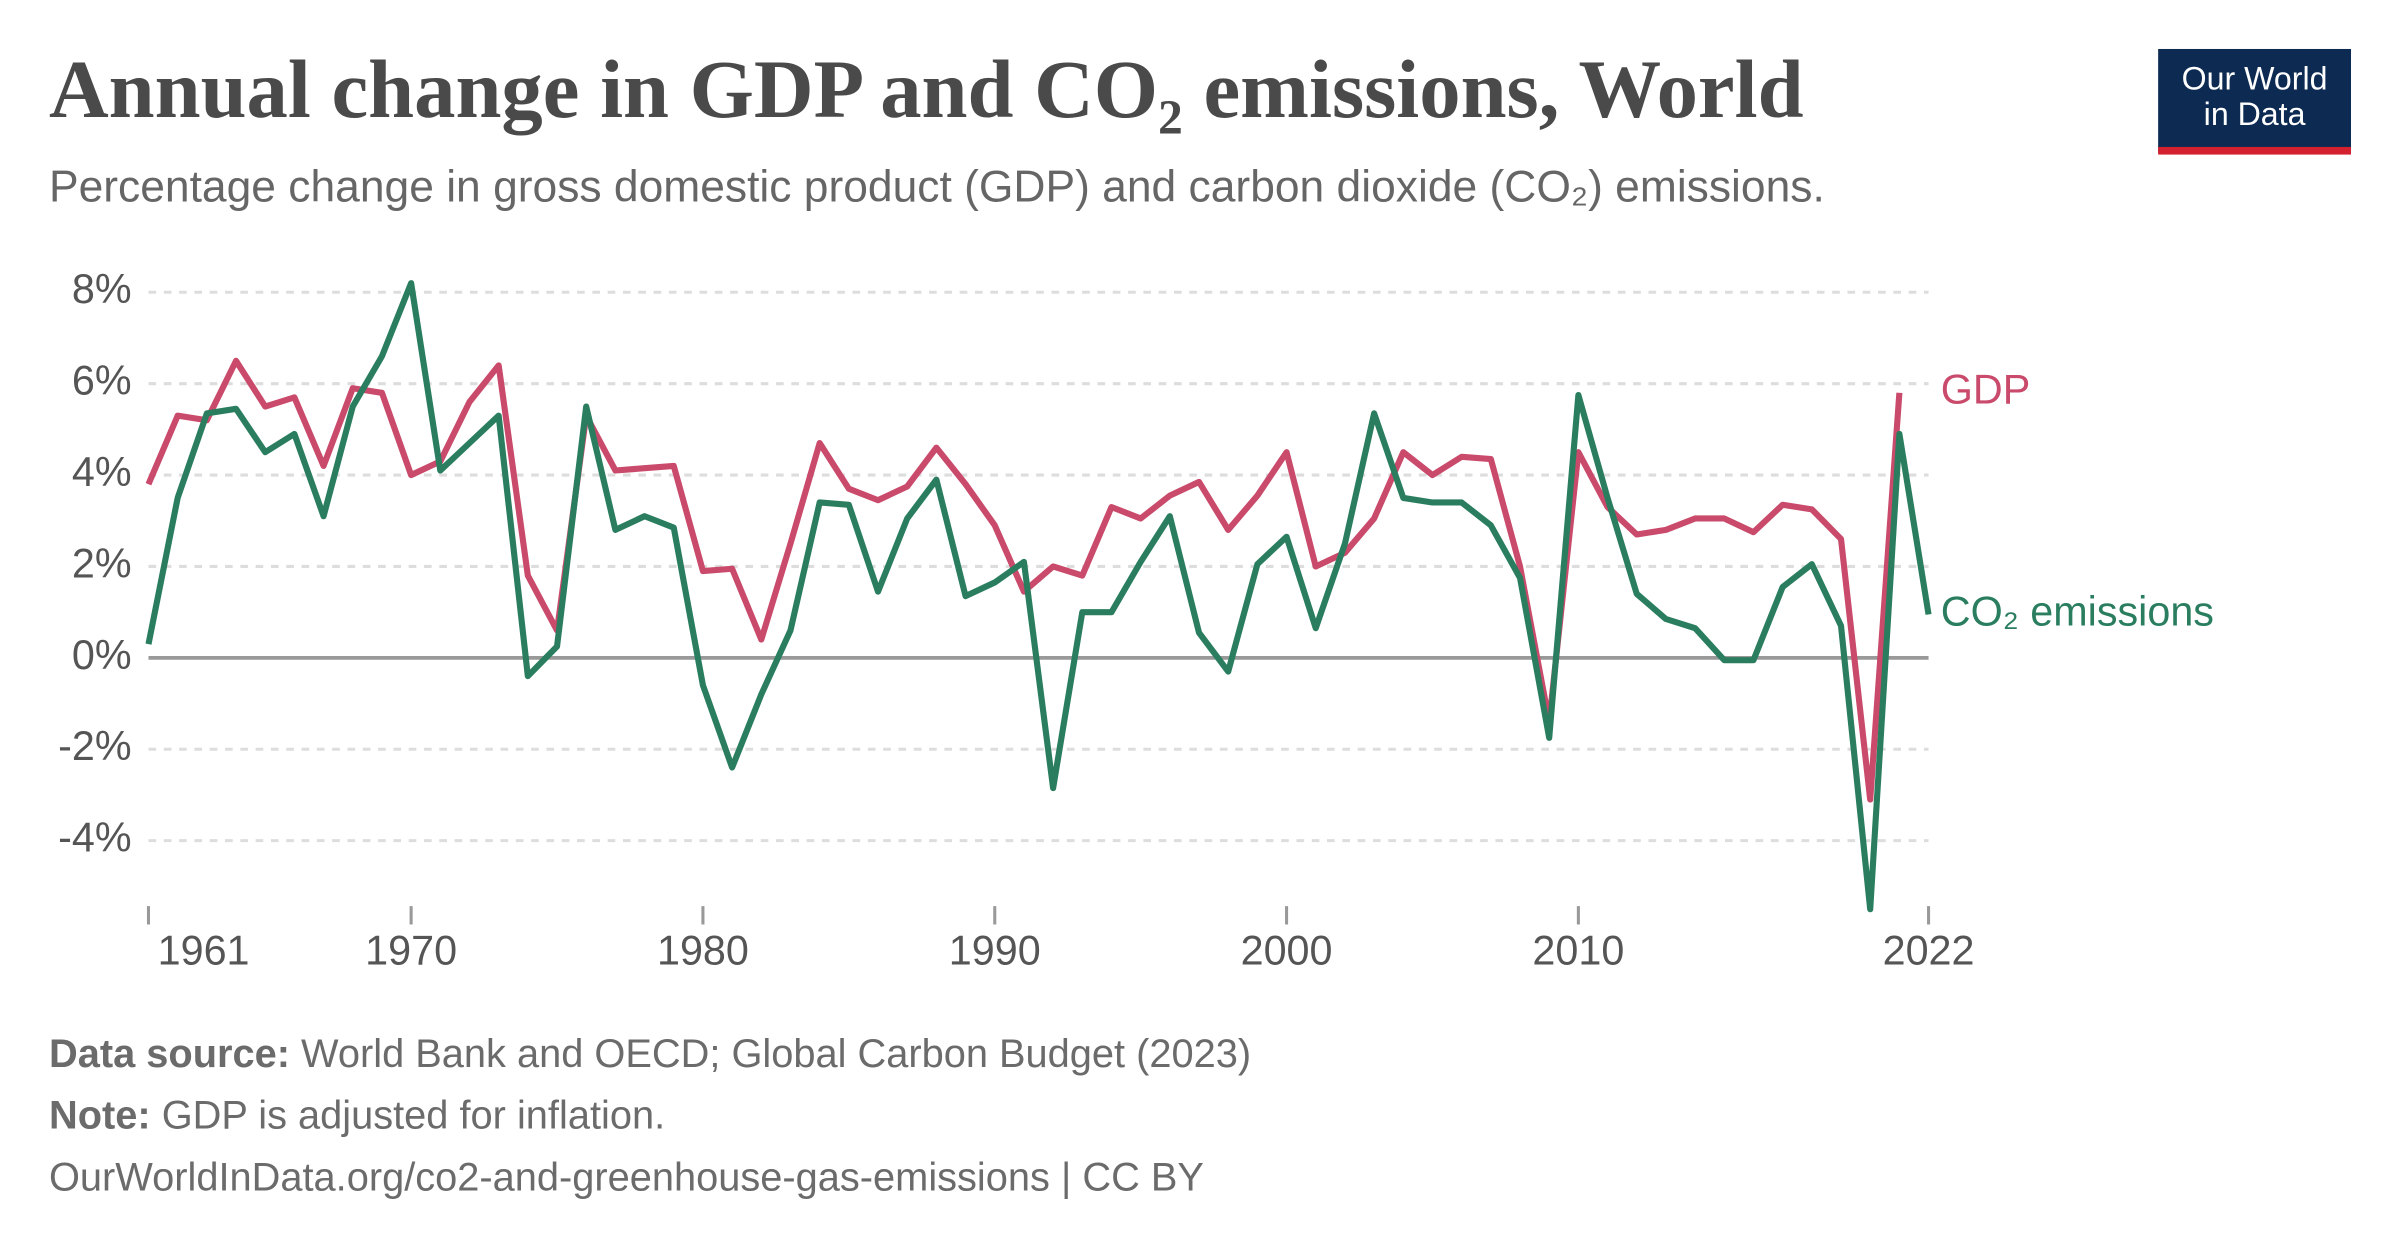  What do you see at coordinates (169, 1054) in the screenshot?
I see `source-label: Data source:` at bounding box center [169, 1054].